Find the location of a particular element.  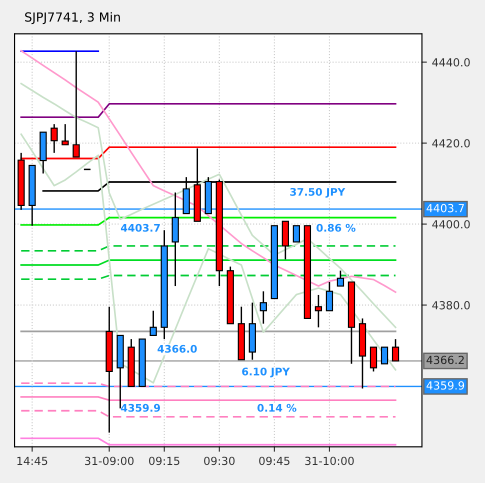

annotation: 4403.7 is located at coordinates (140, 228).